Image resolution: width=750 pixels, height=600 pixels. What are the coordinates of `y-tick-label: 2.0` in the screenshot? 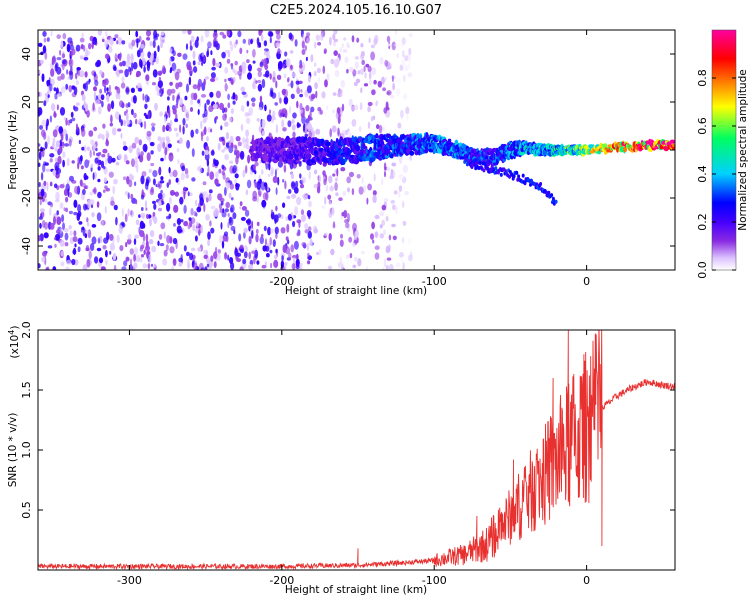 It's located at (26, 330).